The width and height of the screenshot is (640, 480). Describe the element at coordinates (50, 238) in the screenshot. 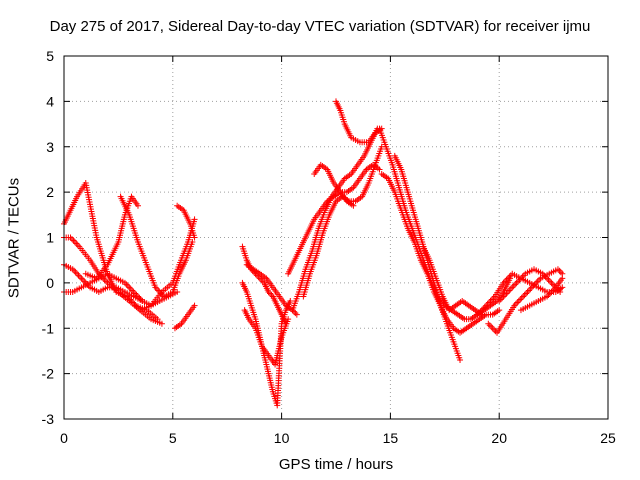

I see `y-tick-label: 1` at that location.